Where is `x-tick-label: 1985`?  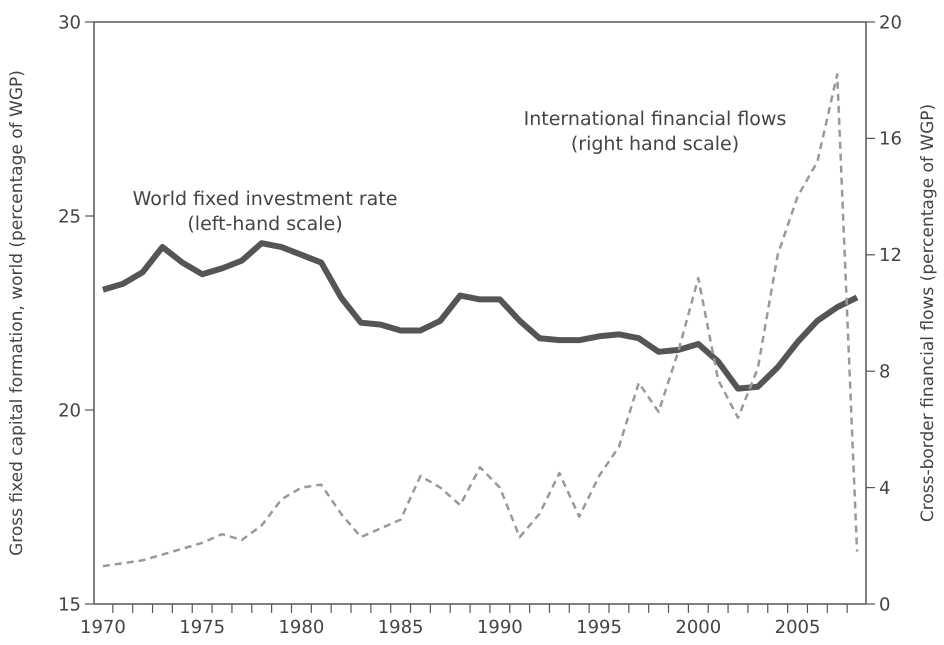 x-tick-label: 1985 is located at coordinates (401, 627).